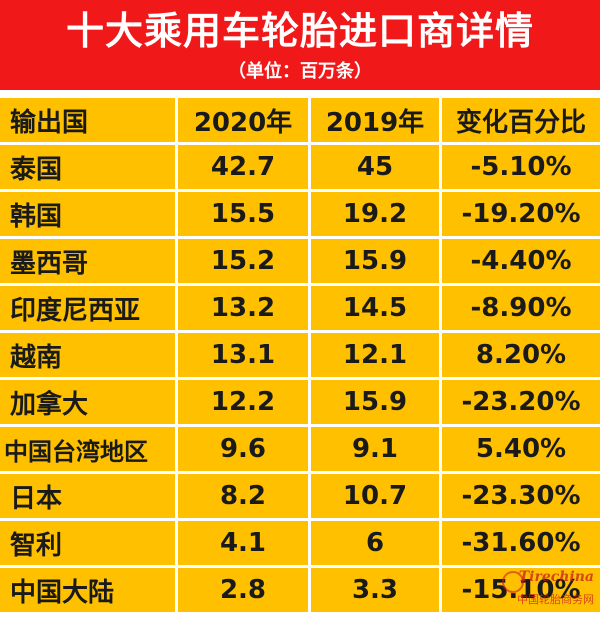 This screenshot has height=617, width=600. Describe the element at coordinates (89, 168) in the screenshot. I see `country-cell: 泰国` at that location.